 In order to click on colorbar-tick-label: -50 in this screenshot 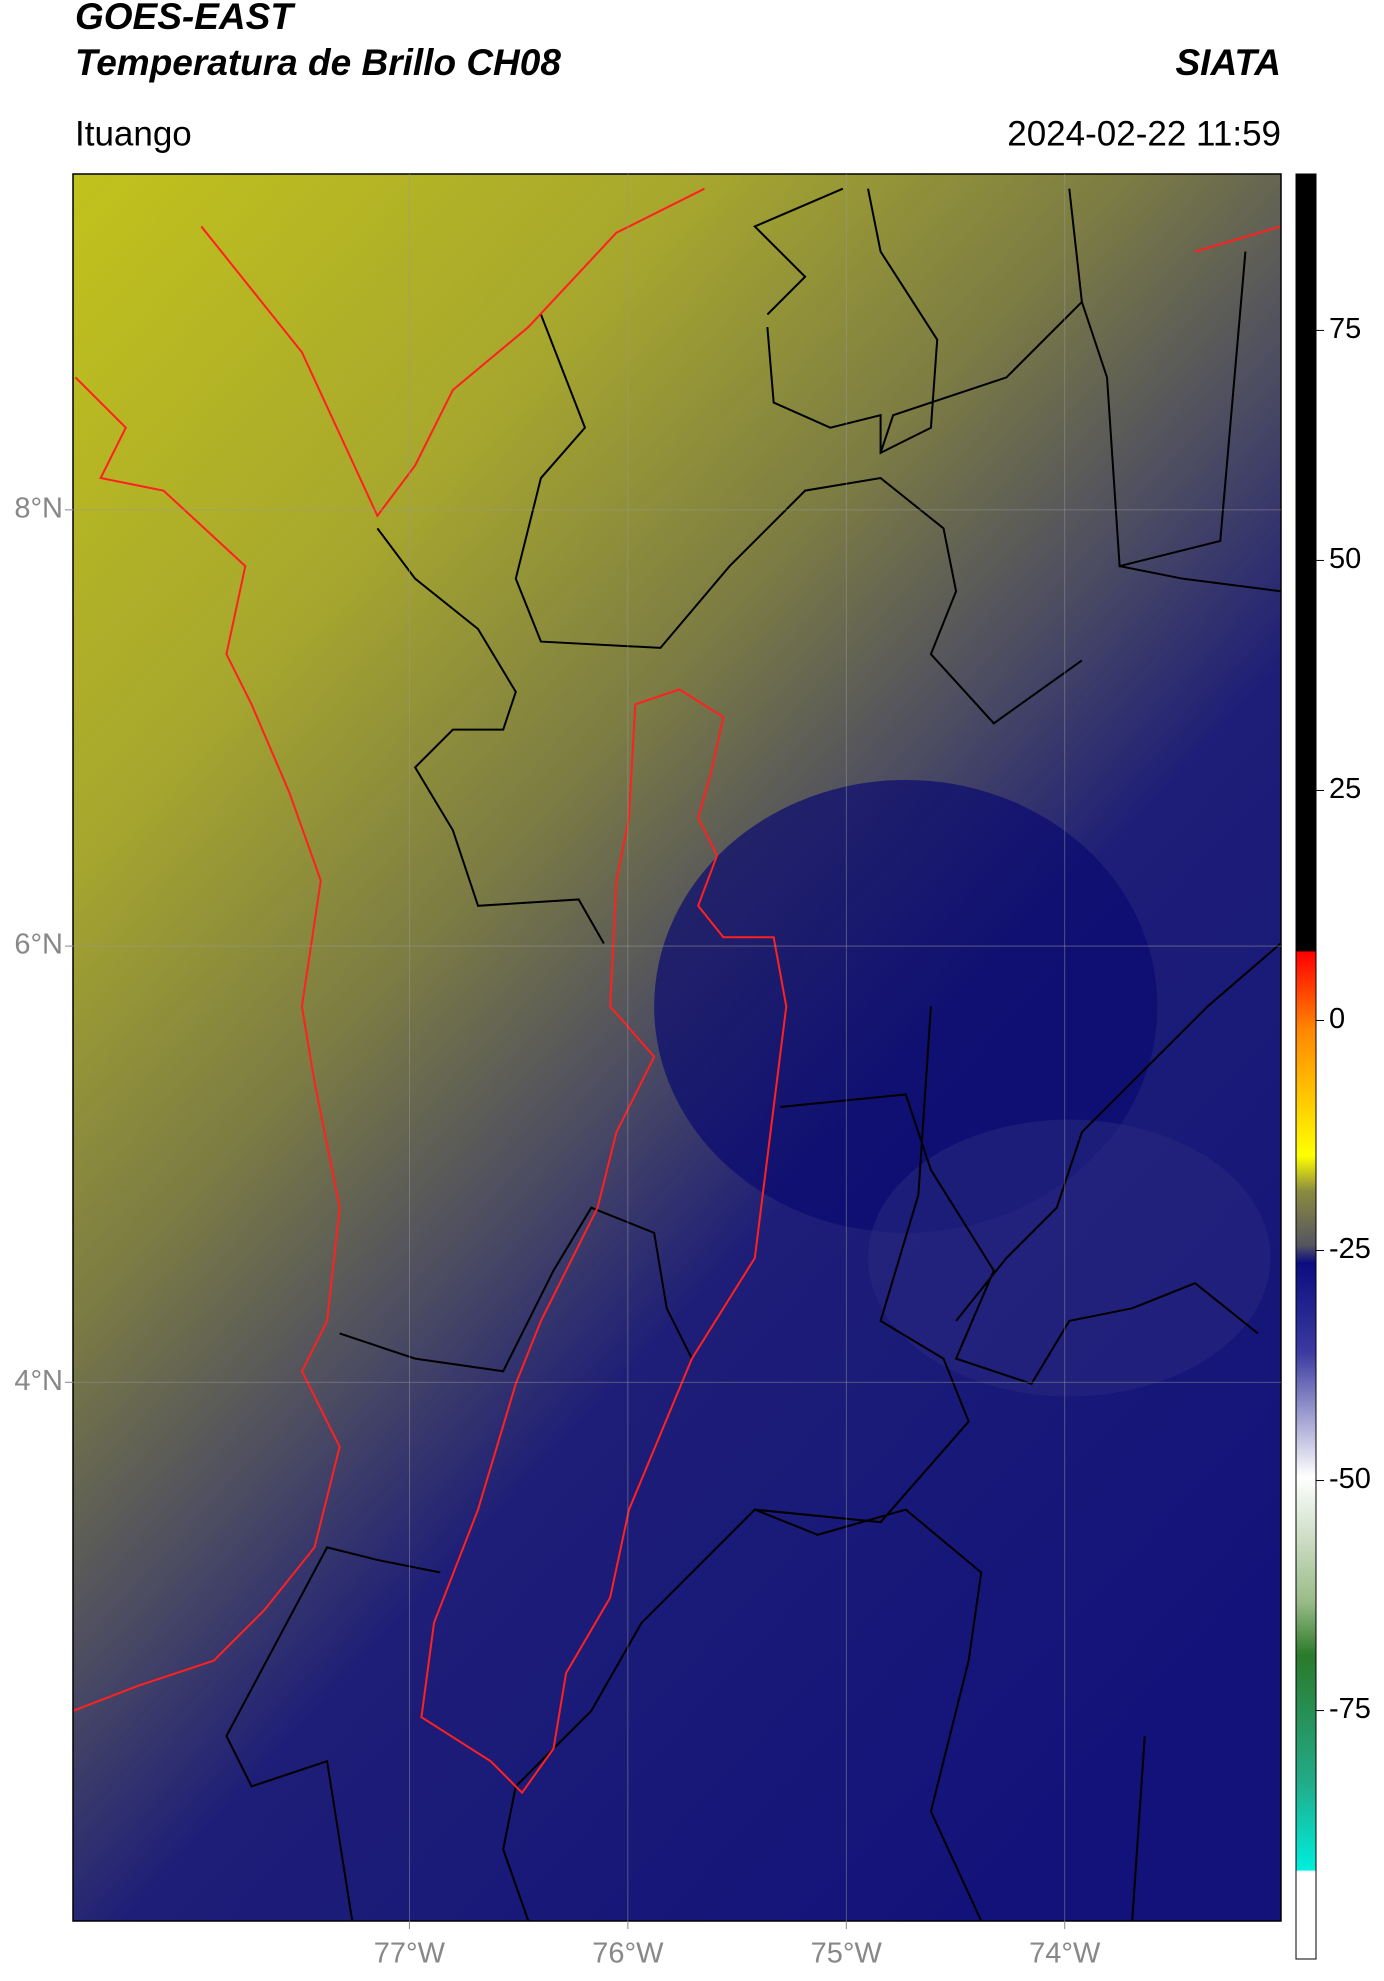, I will do `click(1350, 1479)`.